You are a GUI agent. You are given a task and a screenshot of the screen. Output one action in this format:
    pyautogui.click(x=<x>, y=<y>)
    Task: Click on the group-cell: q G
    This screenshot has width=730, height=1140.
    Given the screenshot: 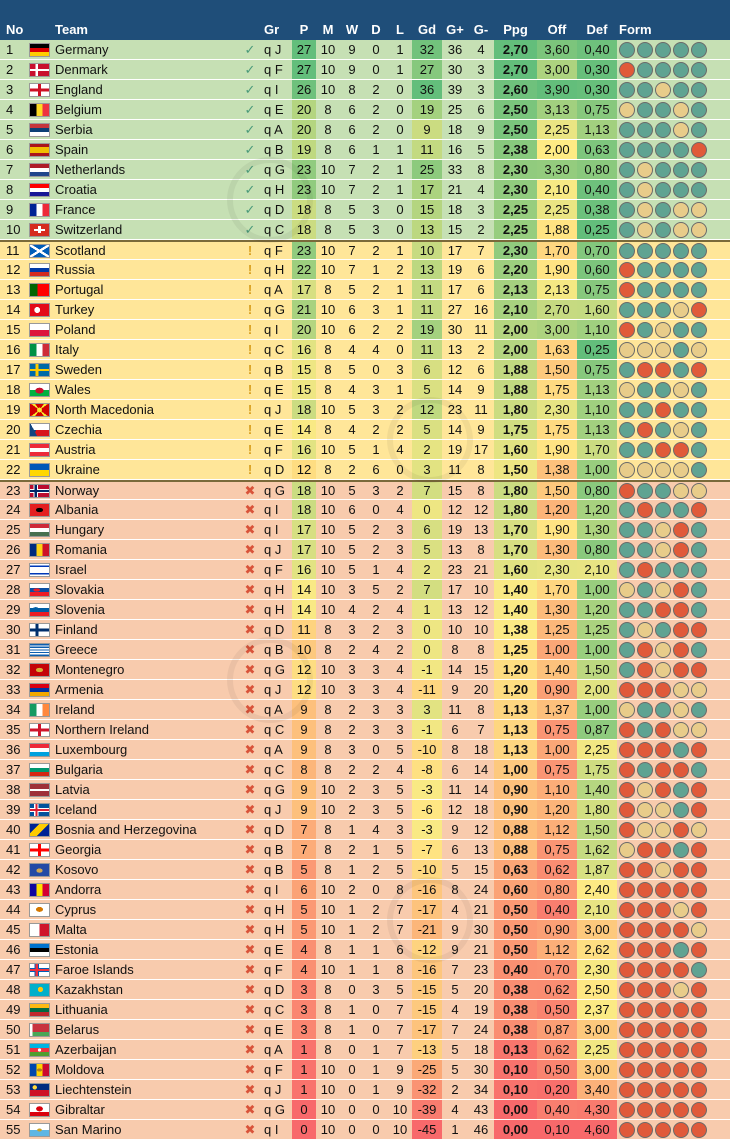 What is the action you would take?
    pyautogui.click(x=274, y=789)
    